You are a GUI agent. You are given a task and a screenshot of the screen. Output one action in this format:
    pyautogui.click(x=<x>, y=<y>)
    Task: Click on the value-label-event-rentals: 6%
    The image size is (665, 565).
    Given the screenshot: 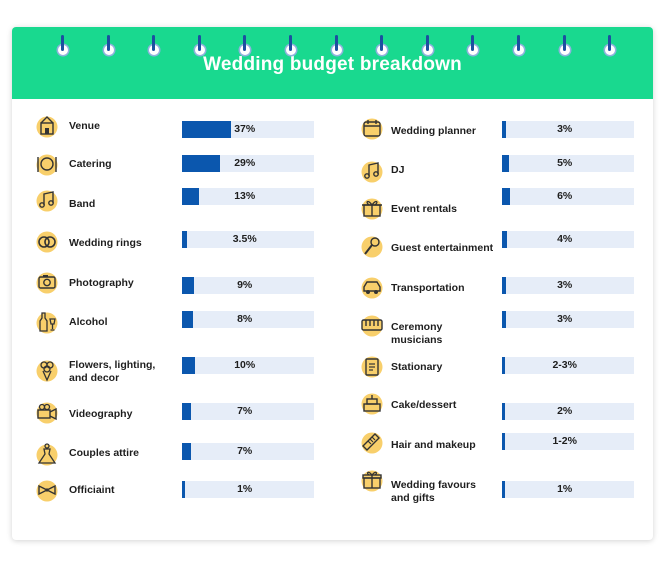 What is the action you would take?
    pyautogui.click(x=565, y=196)
    